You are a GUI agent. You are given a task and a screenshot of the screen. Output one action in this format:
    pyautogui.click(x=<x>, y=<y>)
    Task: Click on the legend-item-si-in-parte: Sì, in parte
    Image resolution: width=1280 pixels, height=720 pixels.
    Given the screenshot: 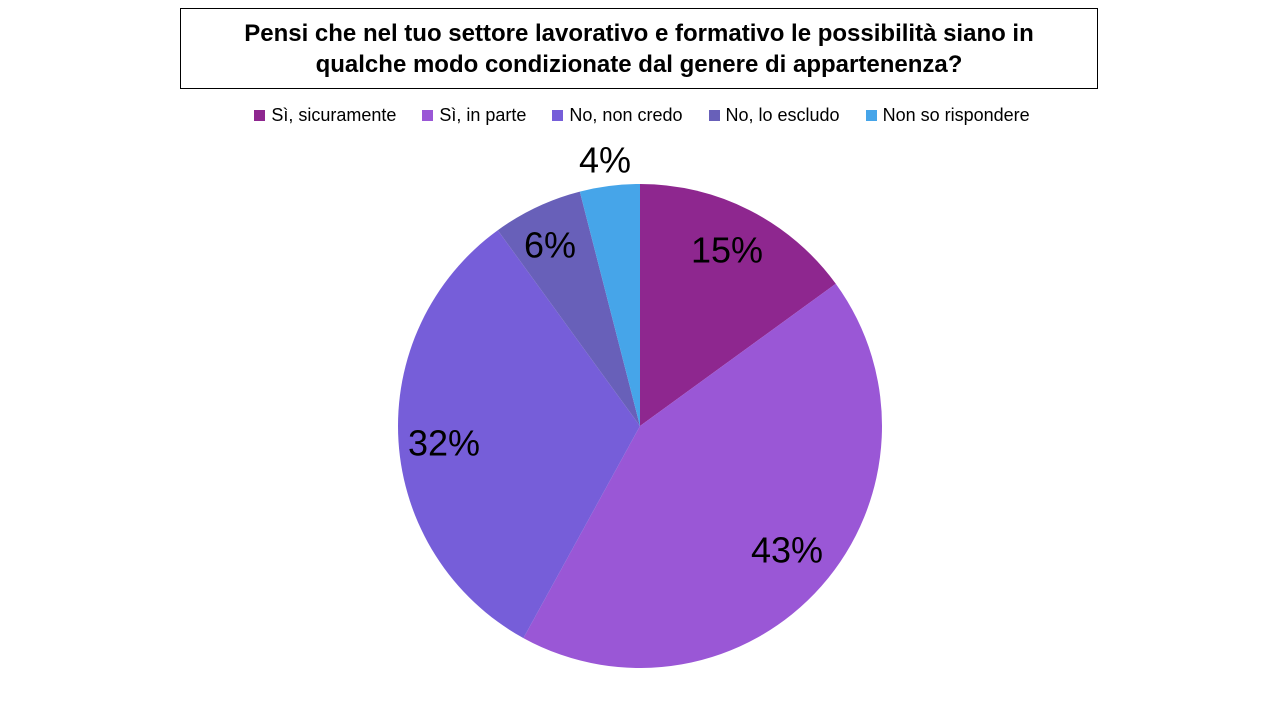 What is the action you would take?
    pyautogui.click(x=474, y=115)
    